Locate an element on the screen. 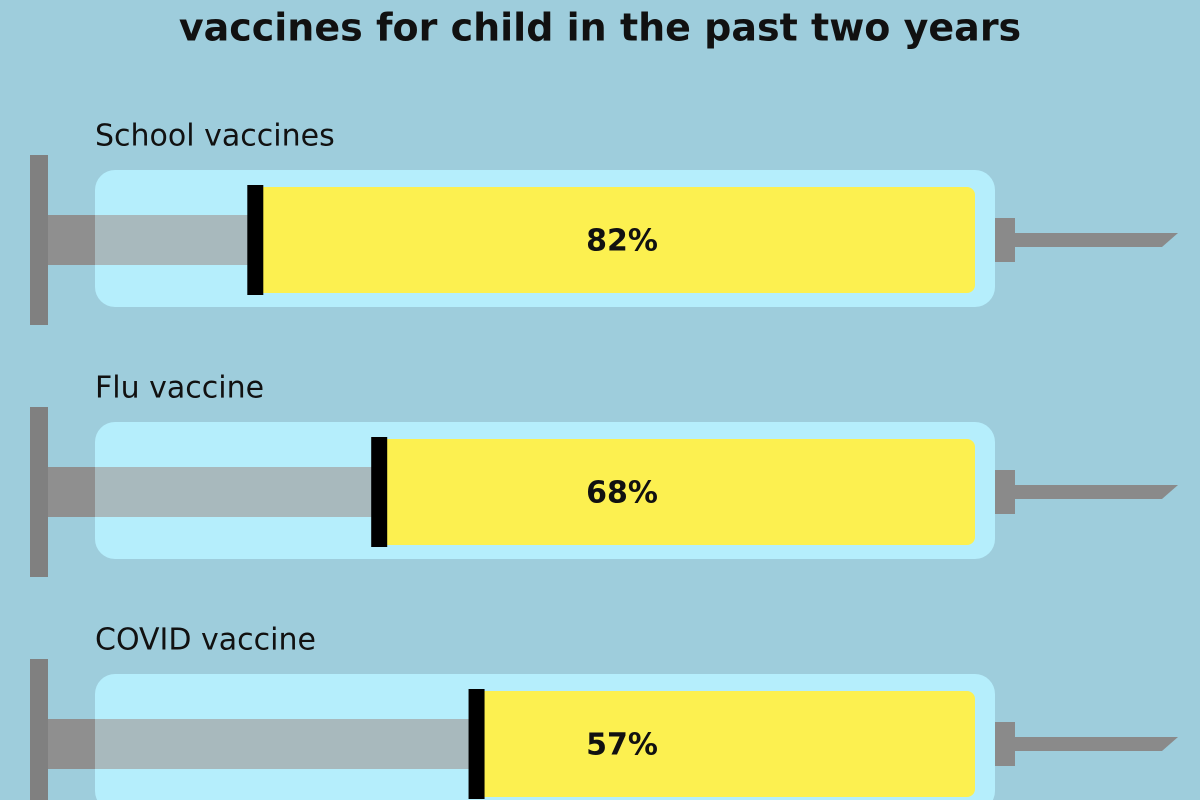 This screenshot has height=800, width=1200. value-label: 68% is located at coordinates (622, 493).